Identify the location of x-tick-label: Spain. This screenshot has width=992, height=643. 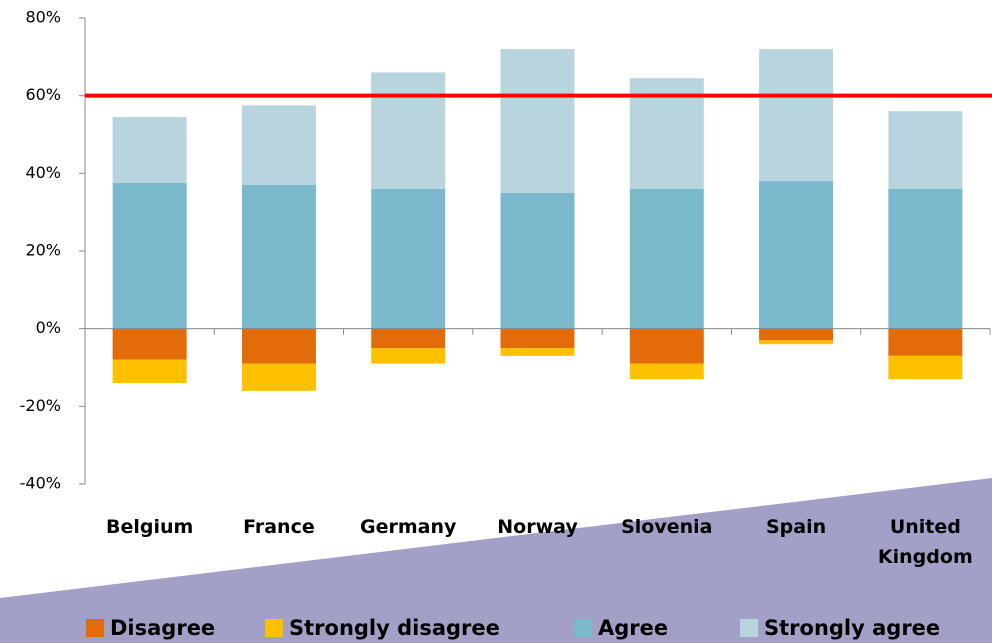
(796, 527).